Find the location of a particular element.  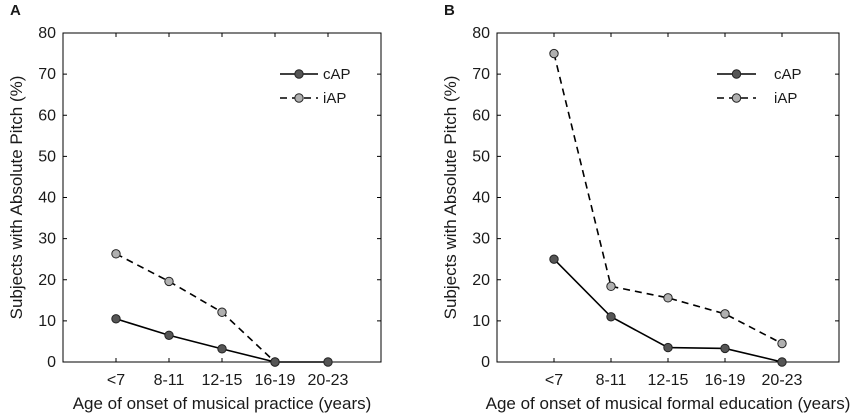

panel-letter: A is located at coordinates (15, 10).